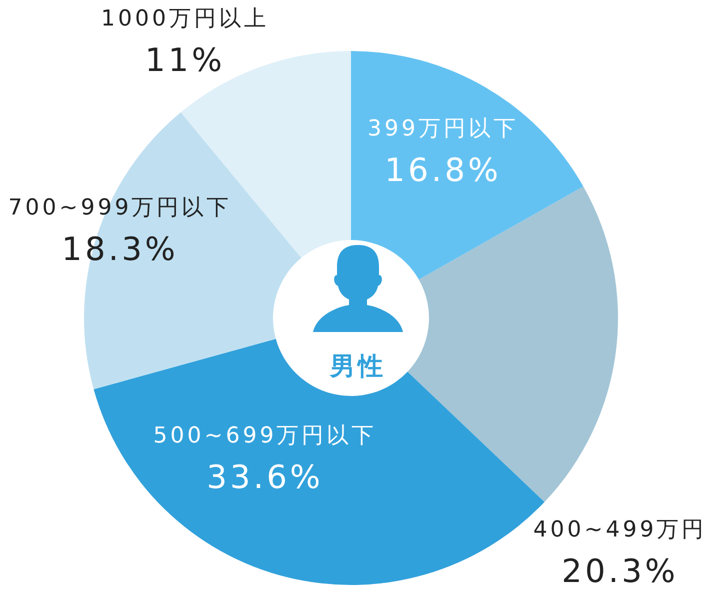  What do you see at coordinates (120, 249) in the screenshot?
I see `data-label: 18.3%` at bounding box center [120, 249].